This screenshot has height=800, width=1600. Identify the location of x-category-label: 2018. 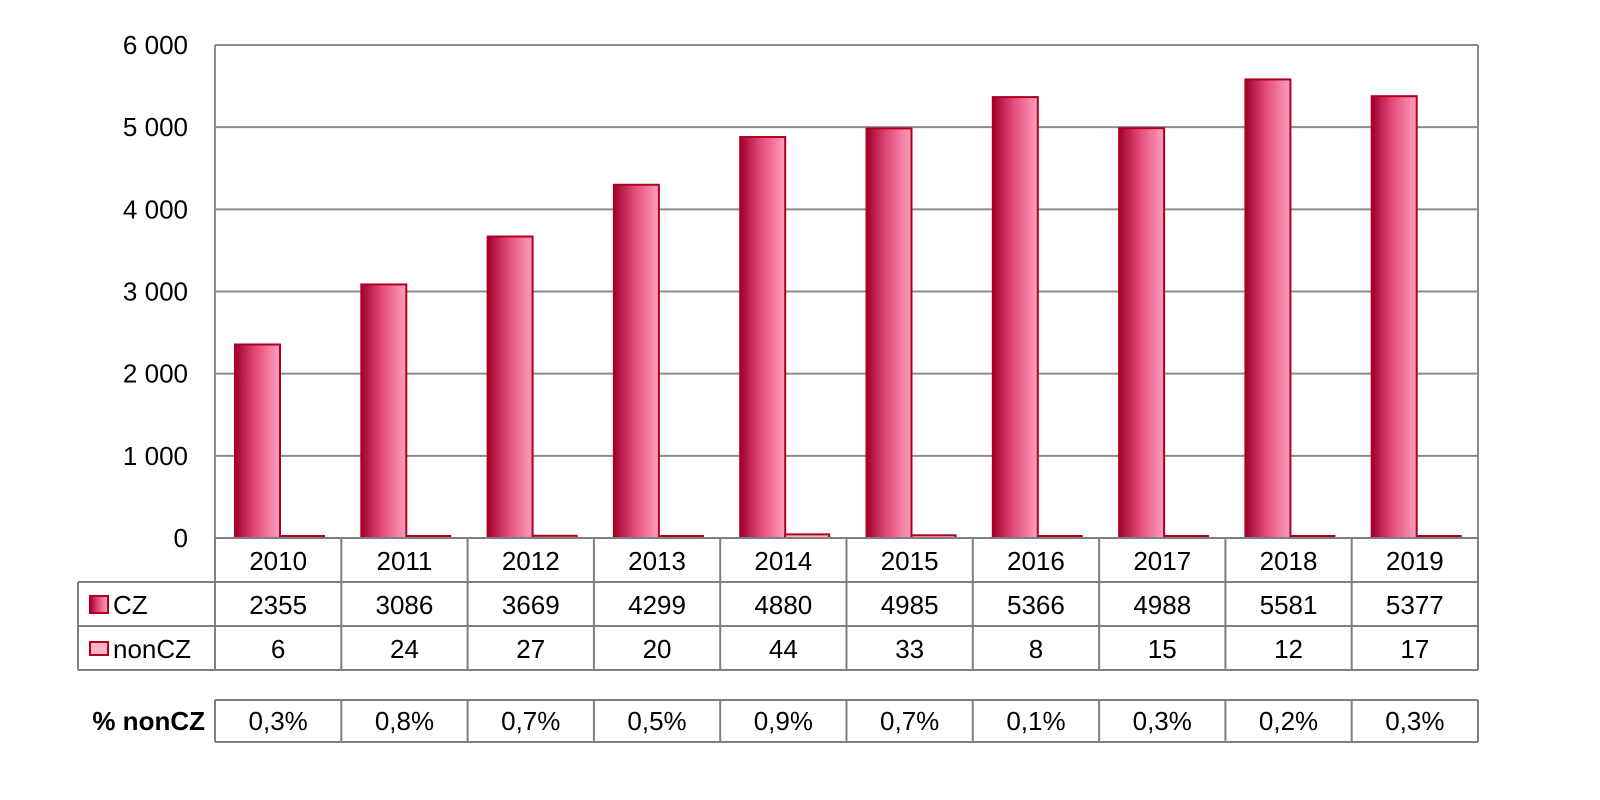
(1289, 561).